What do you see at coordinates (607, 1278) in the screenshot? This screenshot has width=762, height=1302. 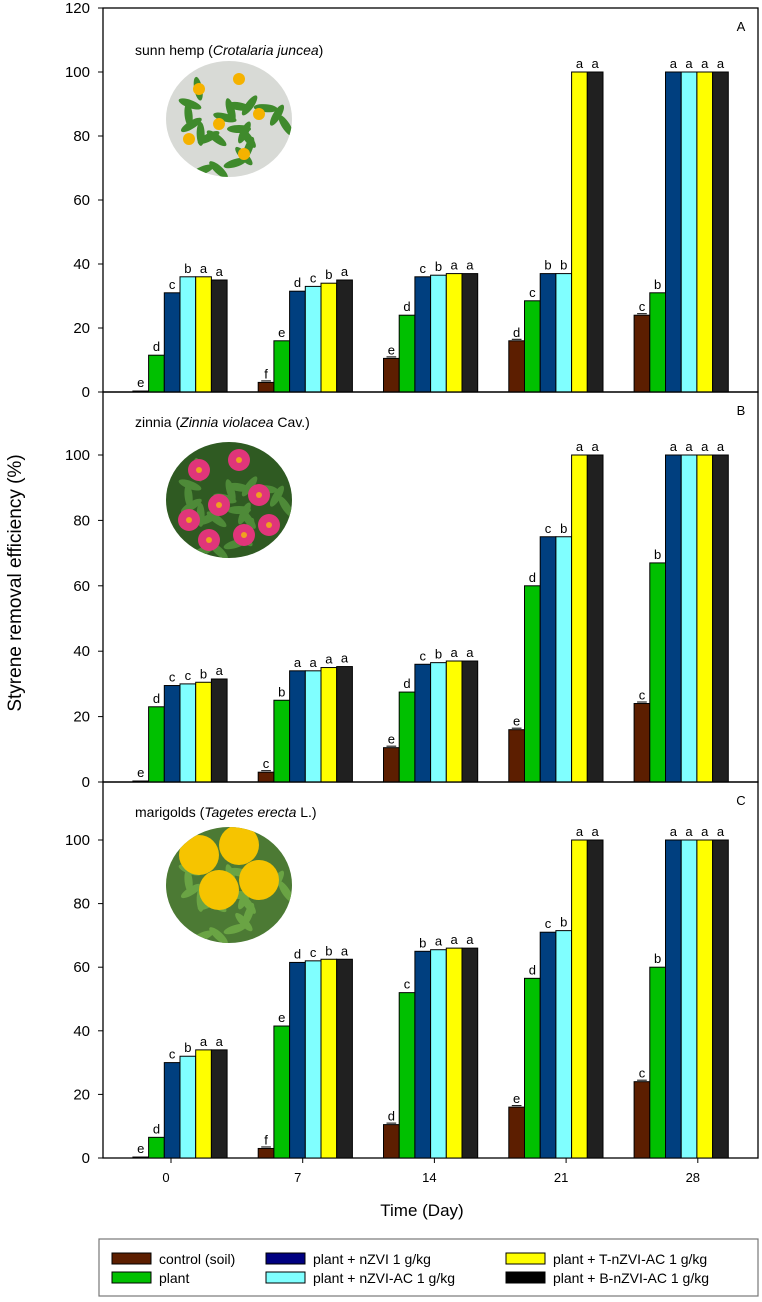 I see `legend-item: plant + B-nZVI-AC 1 g/kg` at bounding box center [607, 1278].